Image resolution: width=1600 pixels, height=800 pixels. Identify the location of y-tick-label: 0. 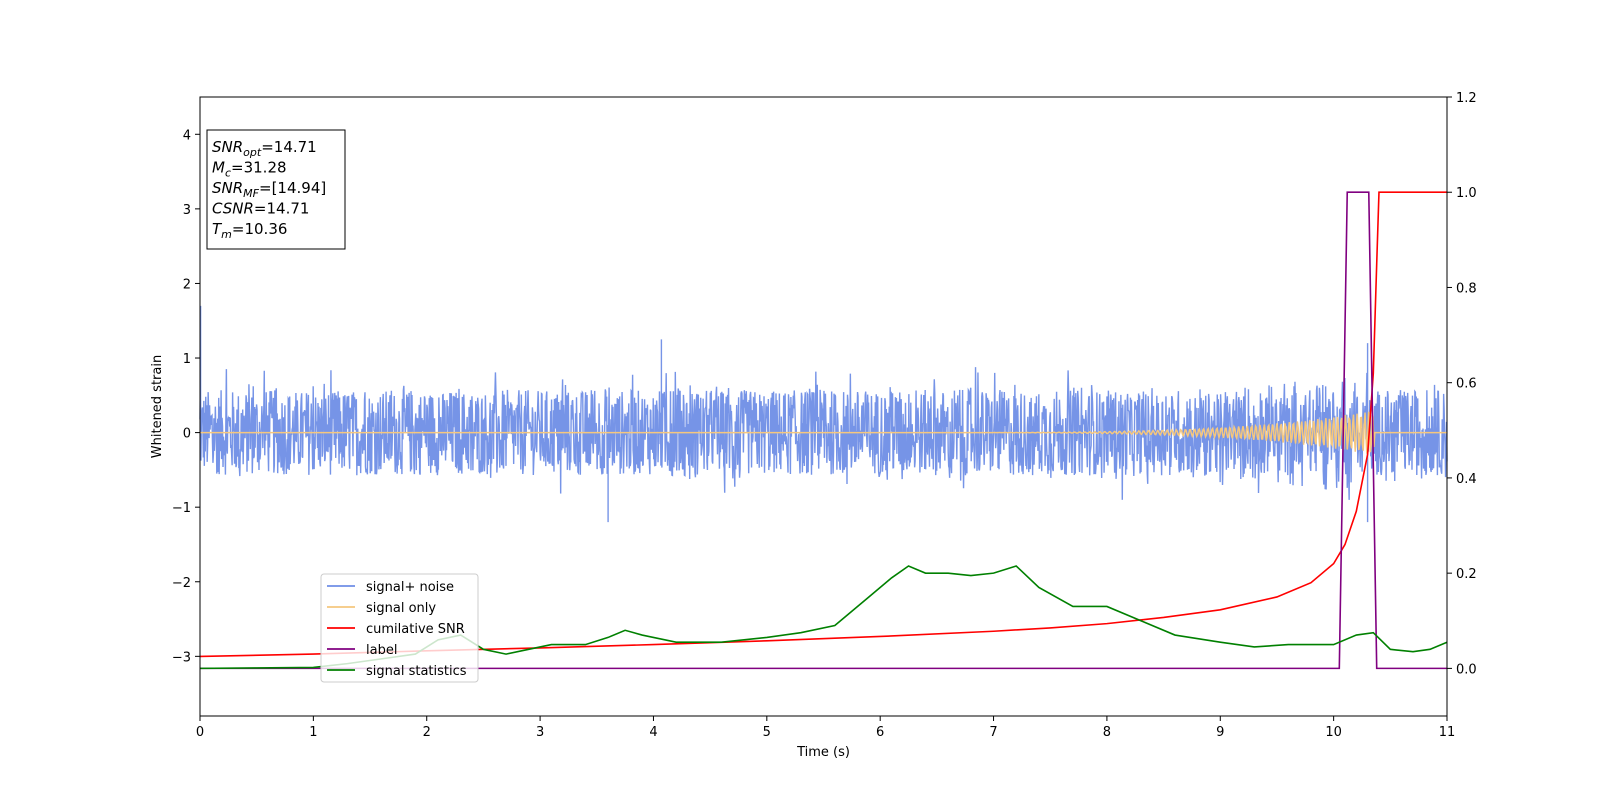
(187, 434).